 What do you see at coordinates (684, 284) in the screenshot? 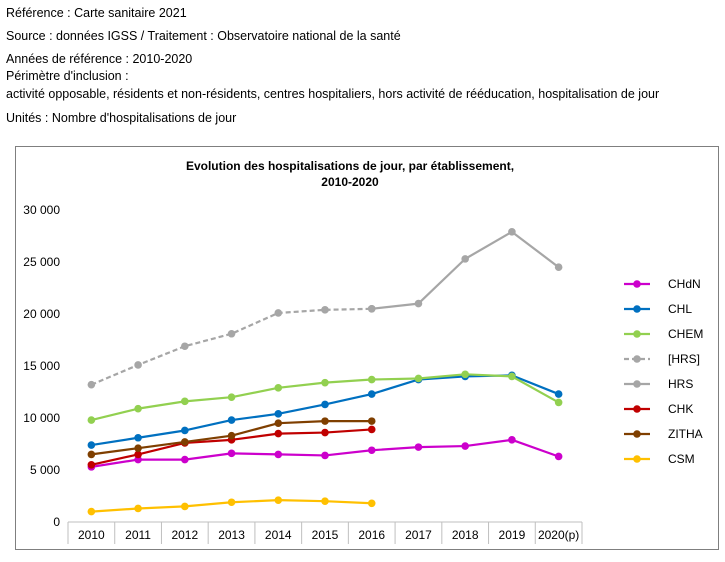
I see `legend-label: CHdN` at bounding box center [684, 284].